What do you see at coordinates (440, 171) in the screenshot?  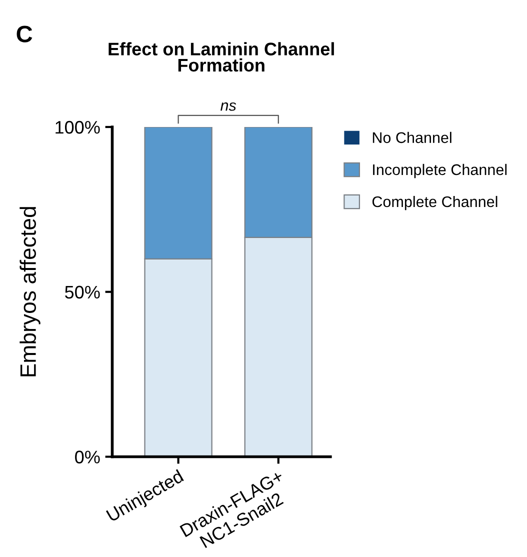 I see `legend-label: Incomplete Channel` at bounding box center [440, 171].